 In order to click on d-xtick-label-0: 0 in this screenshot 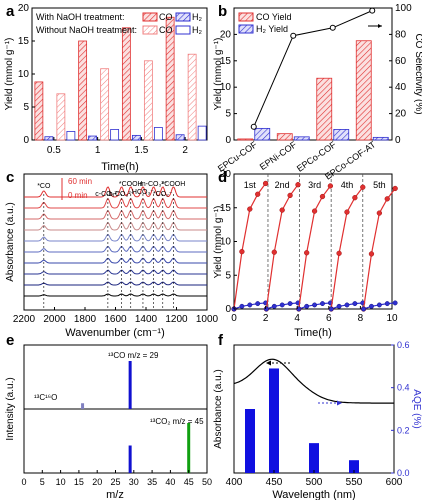, I will do `click(234, 318)`.